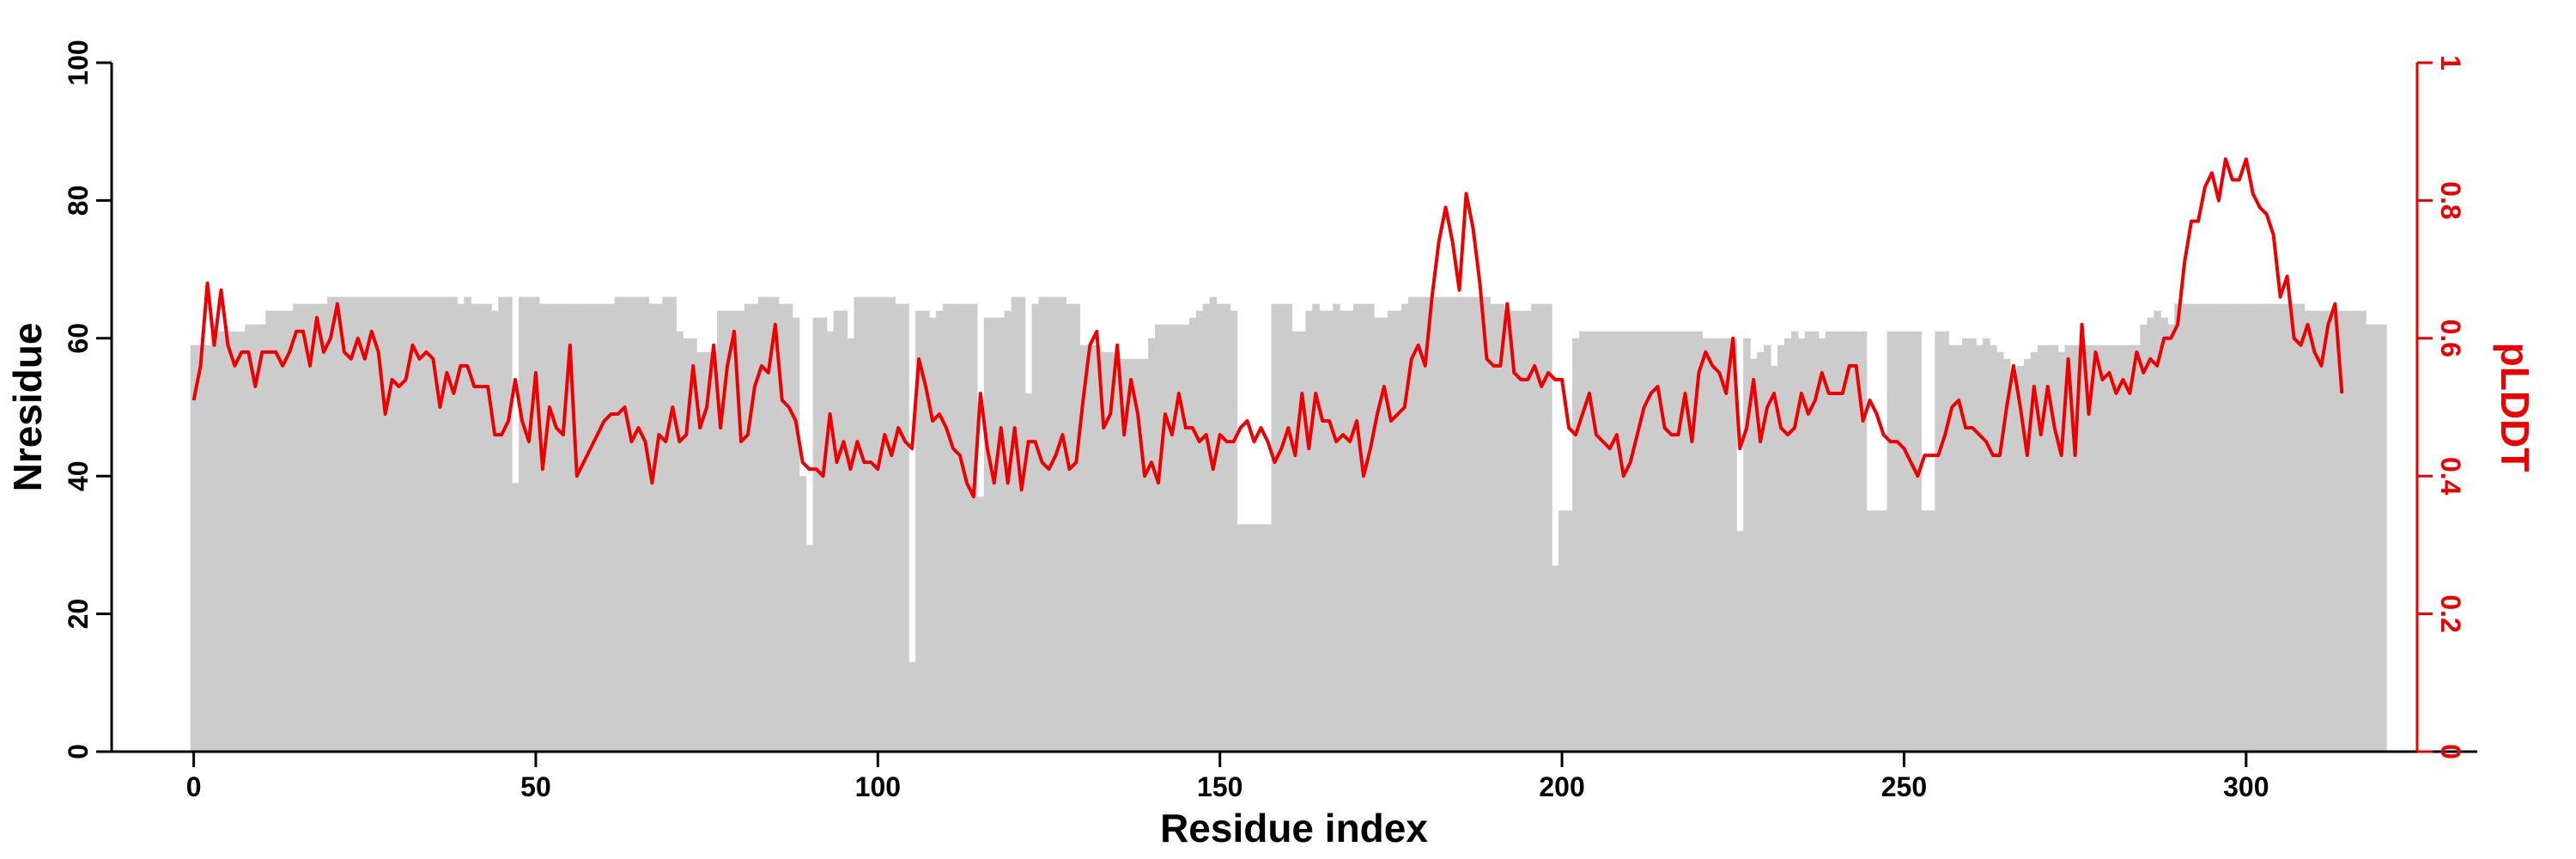 This screenshot has height=859, width=2576. I want to click on y-tick-label: 80, so click(78, 201).